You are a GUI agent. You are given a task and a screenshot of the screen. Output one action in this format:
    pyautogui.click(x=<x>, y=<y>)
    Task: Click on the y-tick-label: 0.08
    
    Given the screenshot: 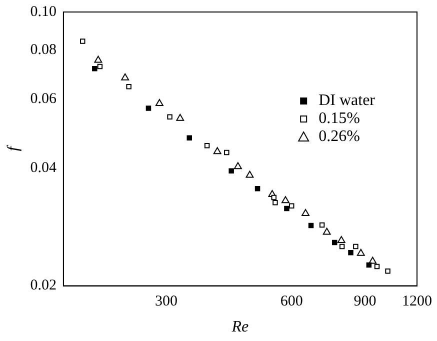 What is the action you would take?
    pyautogui.click(x=43, y=50)
    